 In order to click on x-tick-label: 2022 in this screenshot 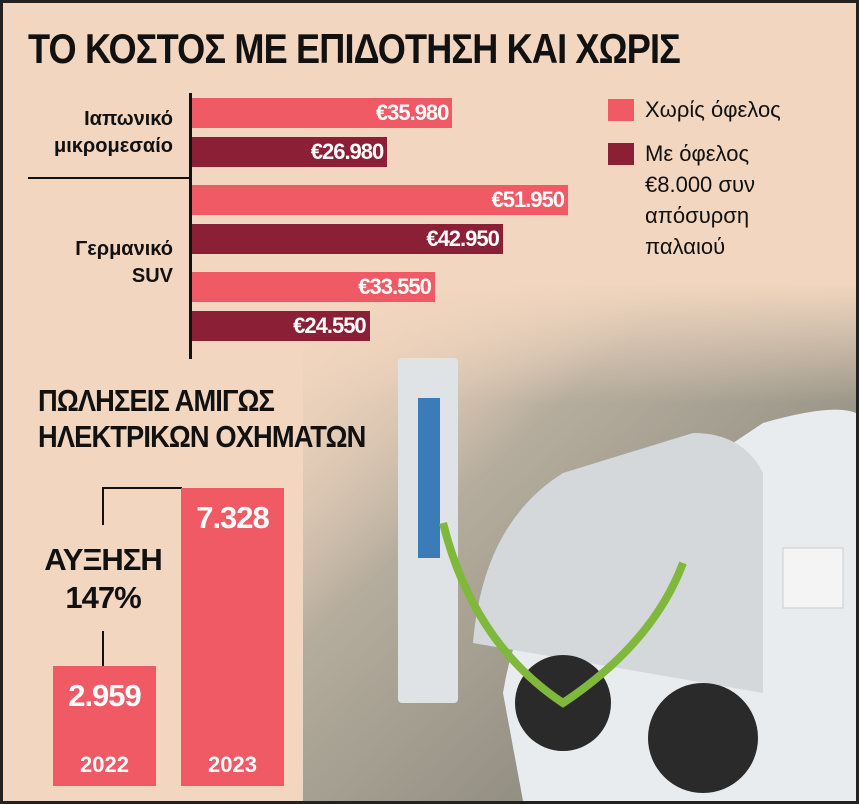, I will do `click(104, 764)`.